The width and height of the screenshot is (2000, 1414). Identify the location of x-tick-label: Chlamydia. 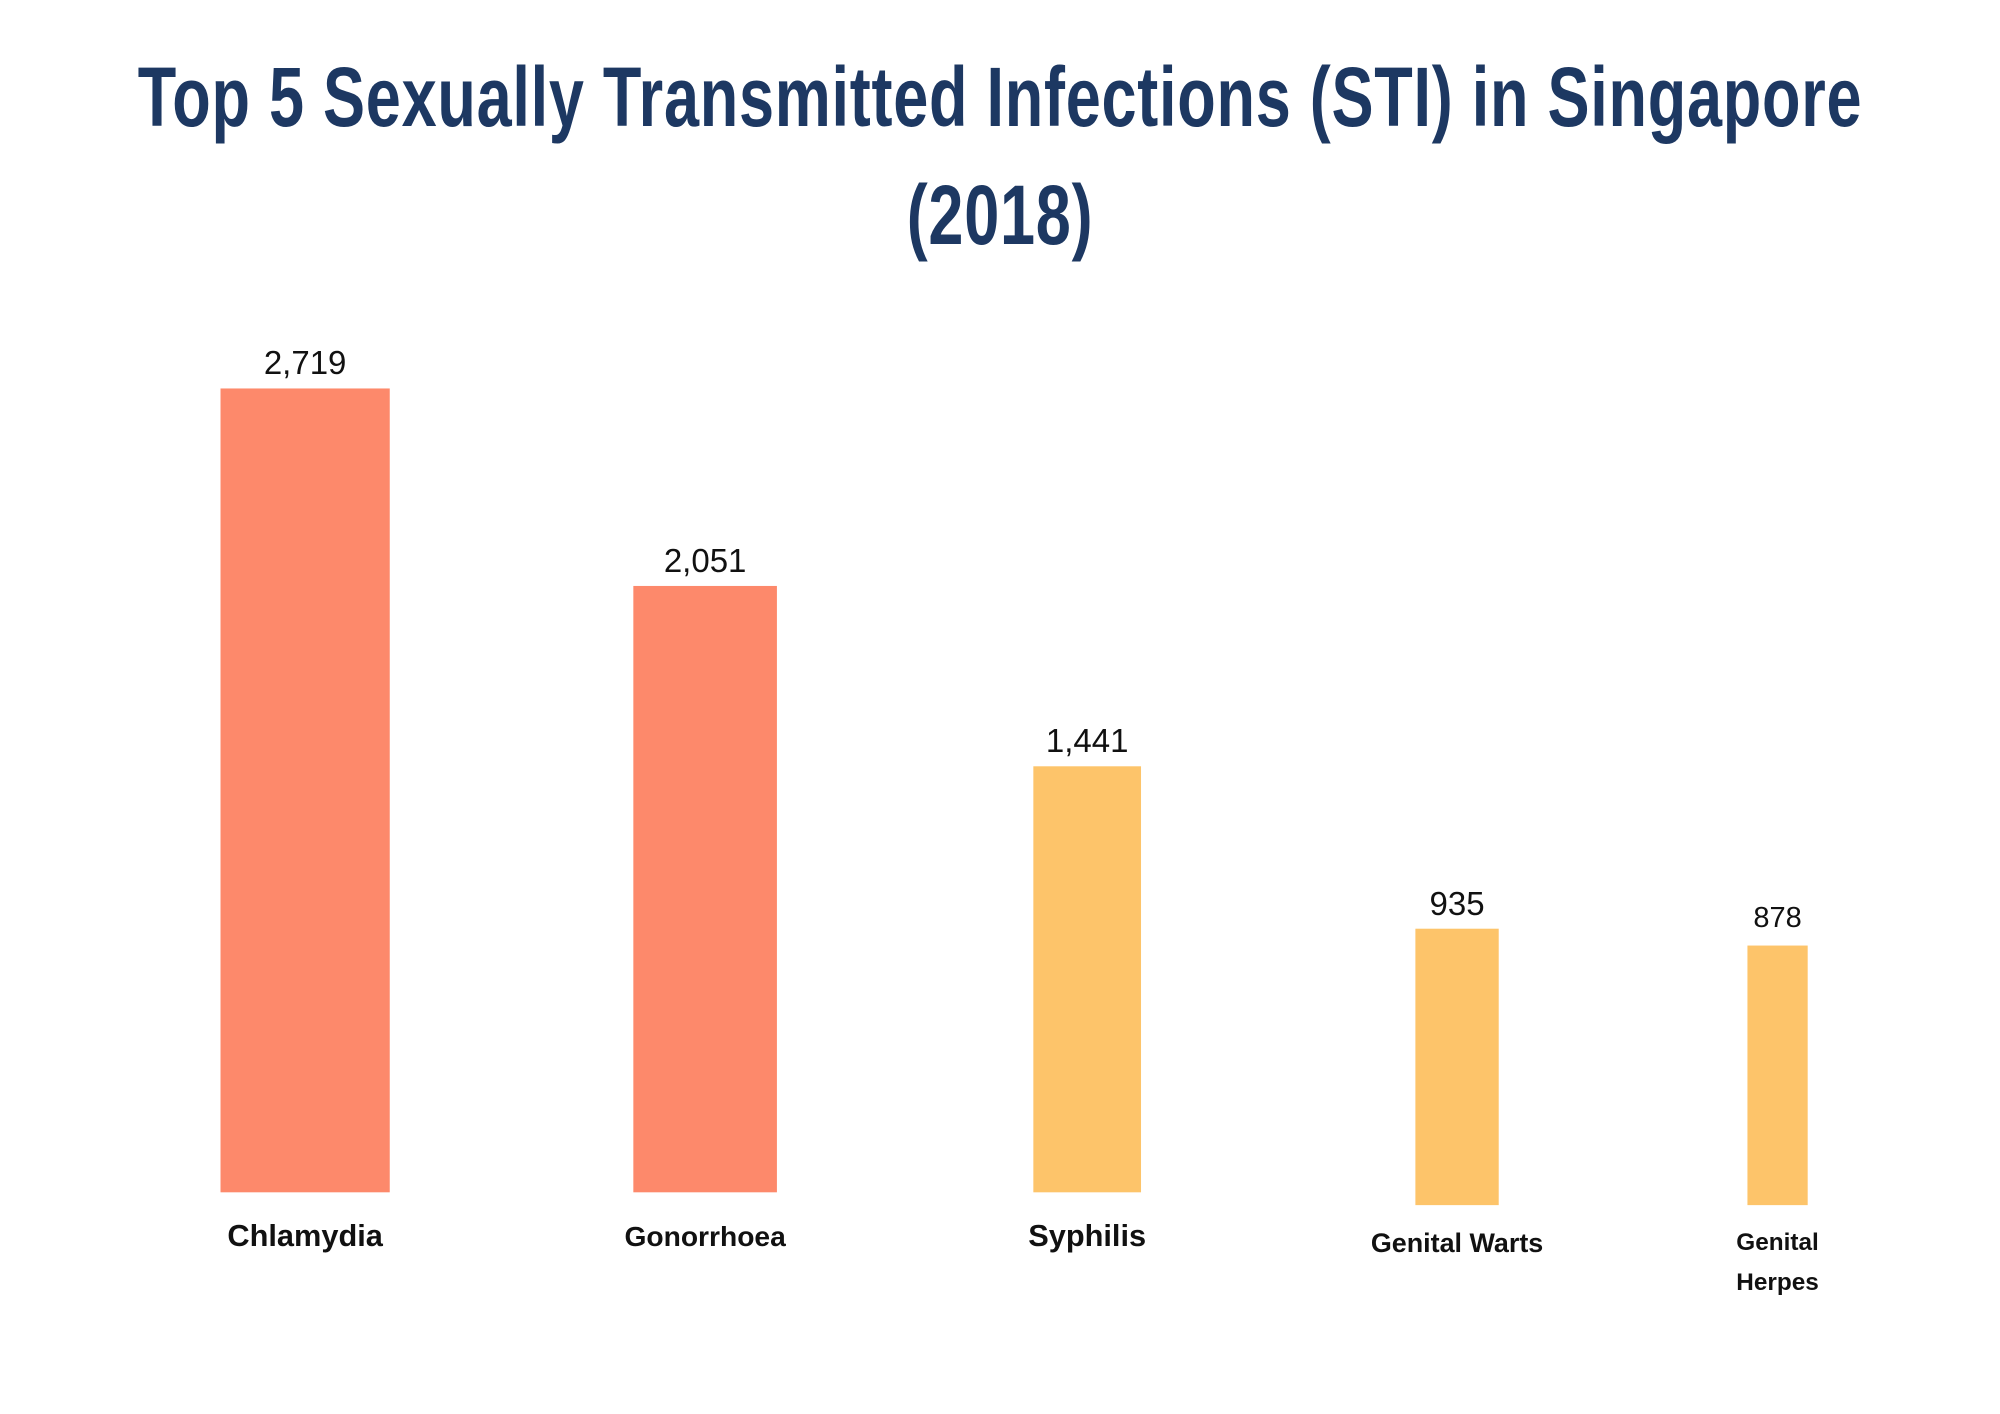
(305, 1236).